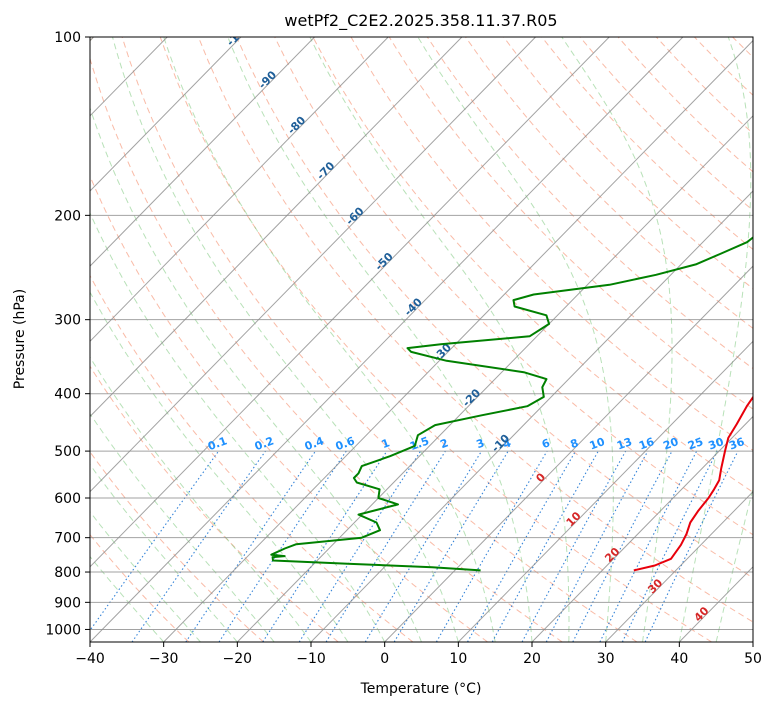  I want to click on x-axis-label: Temperature (°C), so click(421, 689).